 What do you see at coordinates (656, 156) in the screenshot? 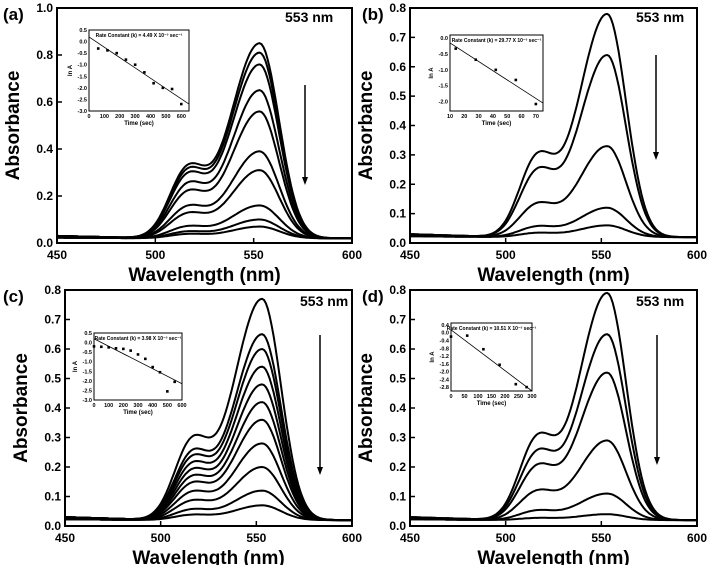
I see `arrow-head-icon` at bounding box center [656, 156].